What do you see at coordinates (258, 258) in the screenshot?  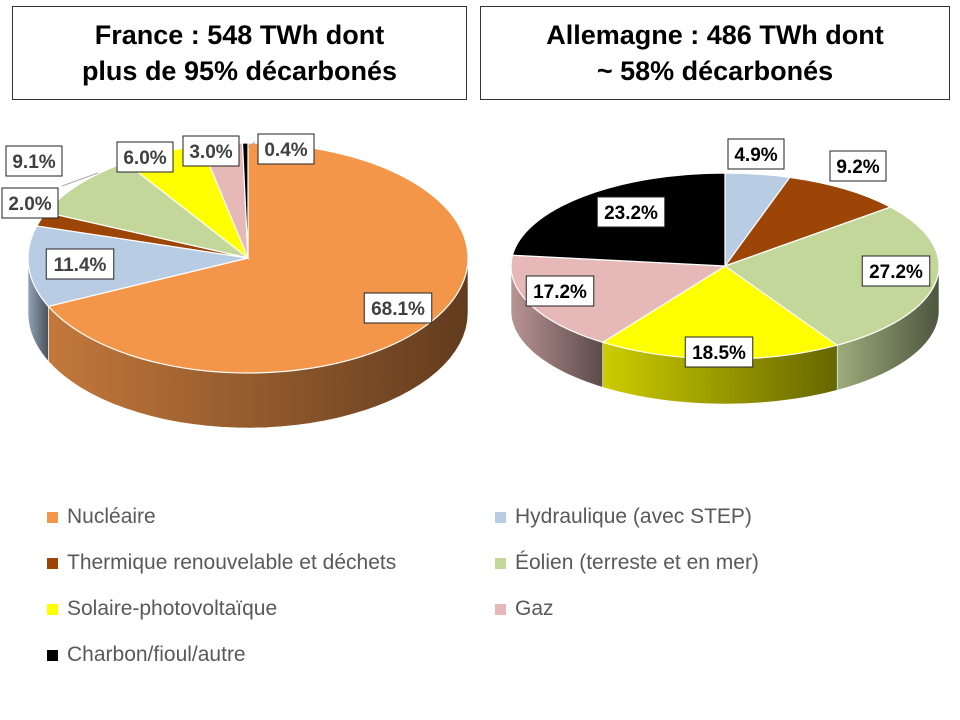 I see `slice-Nucléaire` at bounding box center [258, 258].